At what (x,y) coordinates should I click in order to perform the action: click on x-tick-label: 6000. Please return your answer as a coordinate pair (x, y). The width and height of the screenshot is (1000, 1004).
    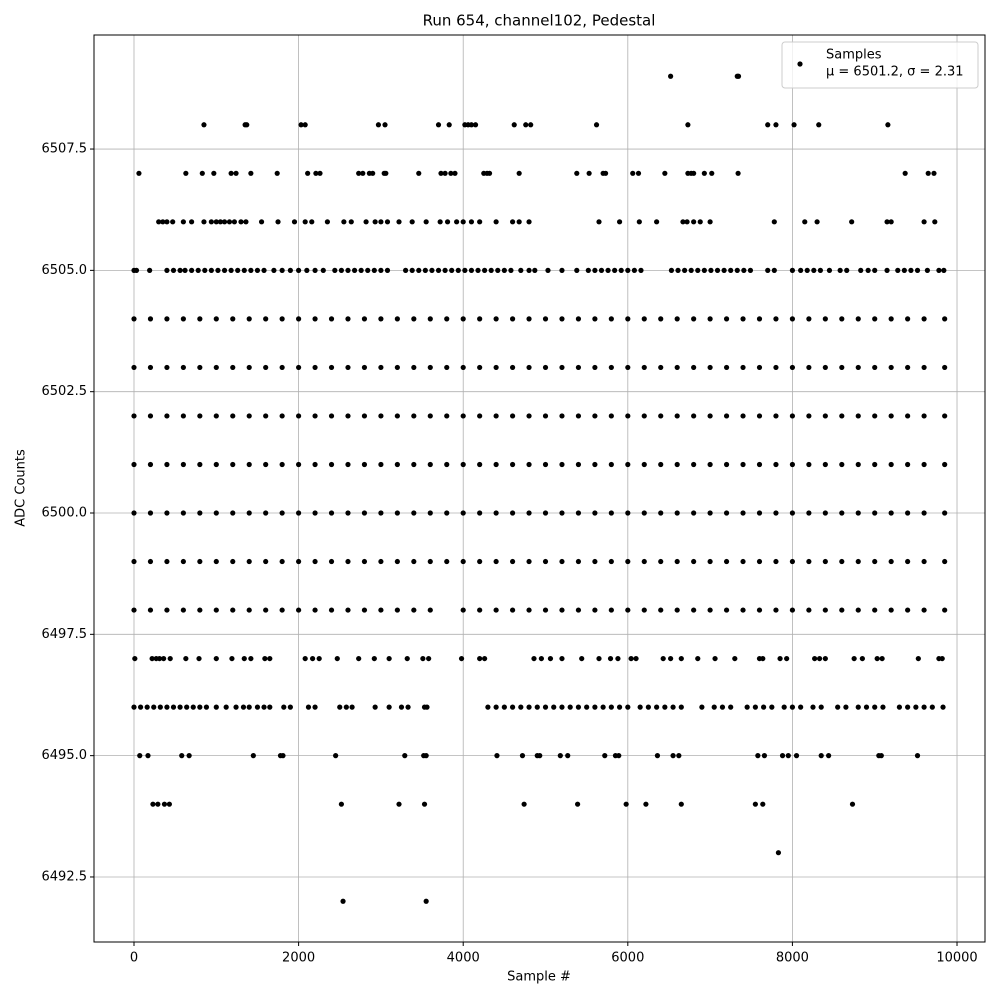
    Looking at the image, I should click on (627, 958).